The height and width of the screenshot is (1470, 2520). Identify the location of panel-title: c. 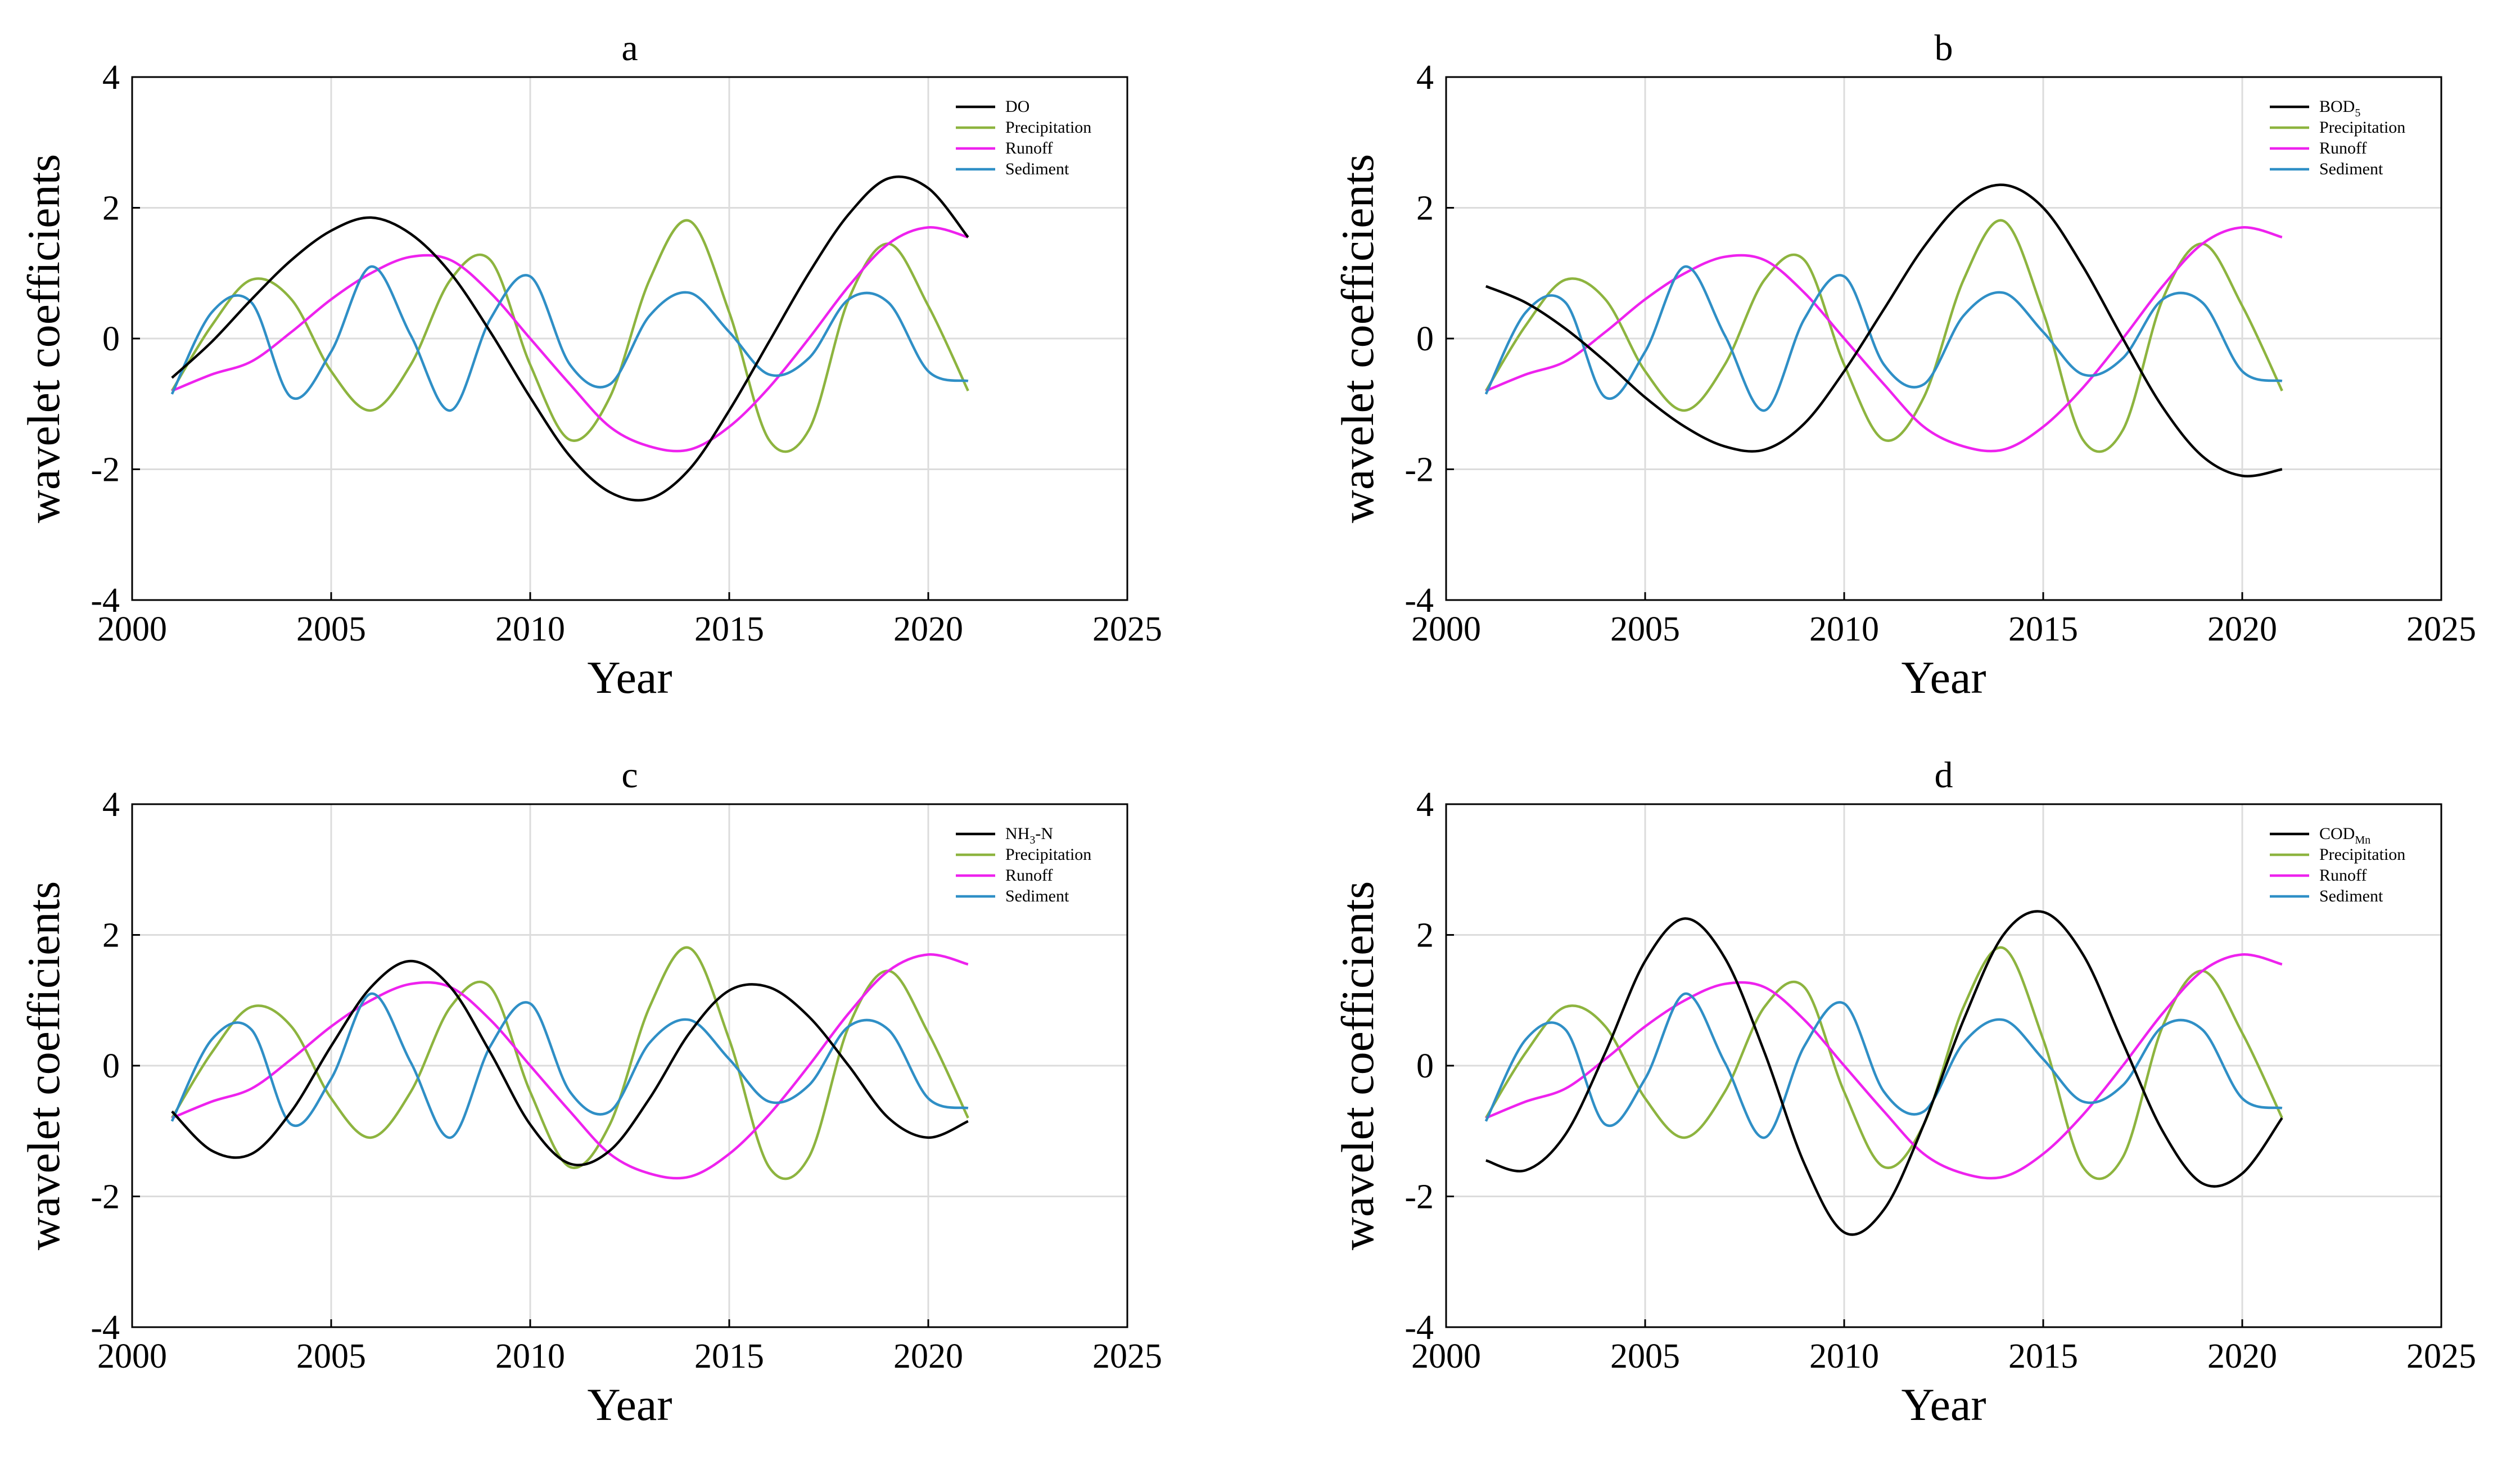
(629, 775).